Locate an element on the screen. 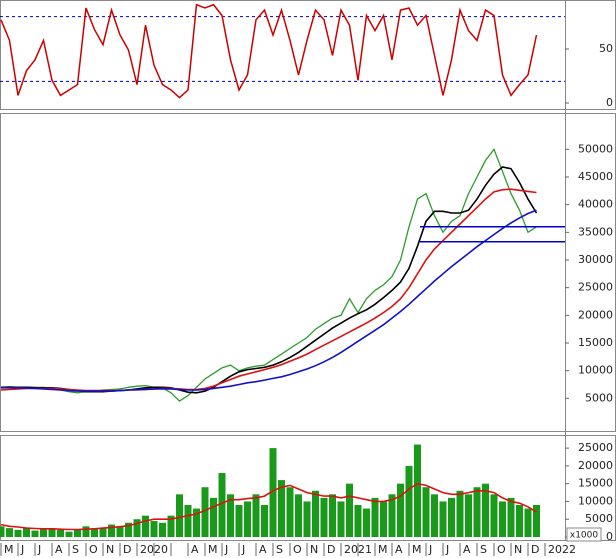  y-tick-label: 30000 is located at coordinates (595, 259).